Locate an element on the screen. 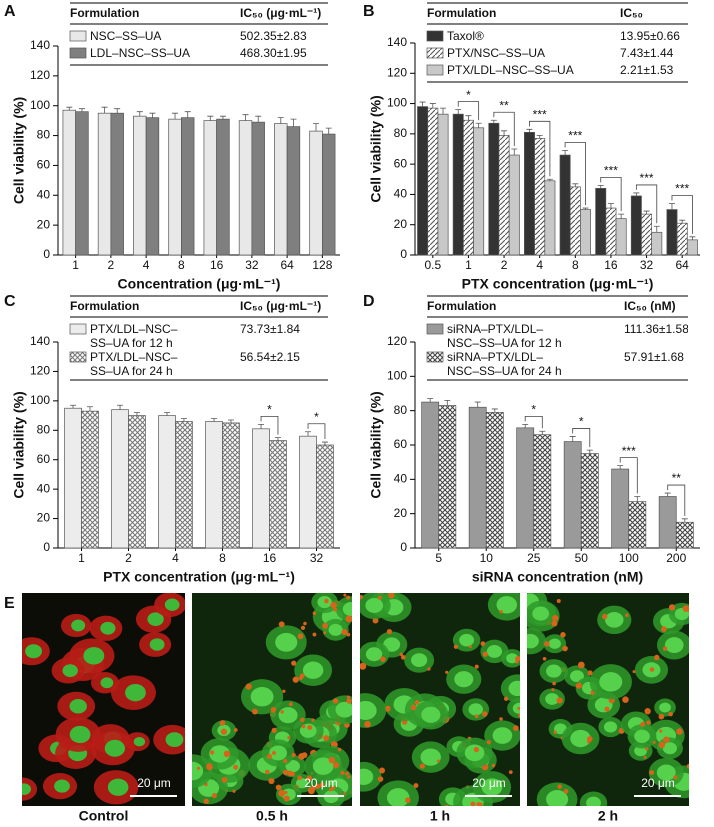 The width and height of the screenshot is (714, 827). x-tick-label: 100 is located at coordinates (629, 558).